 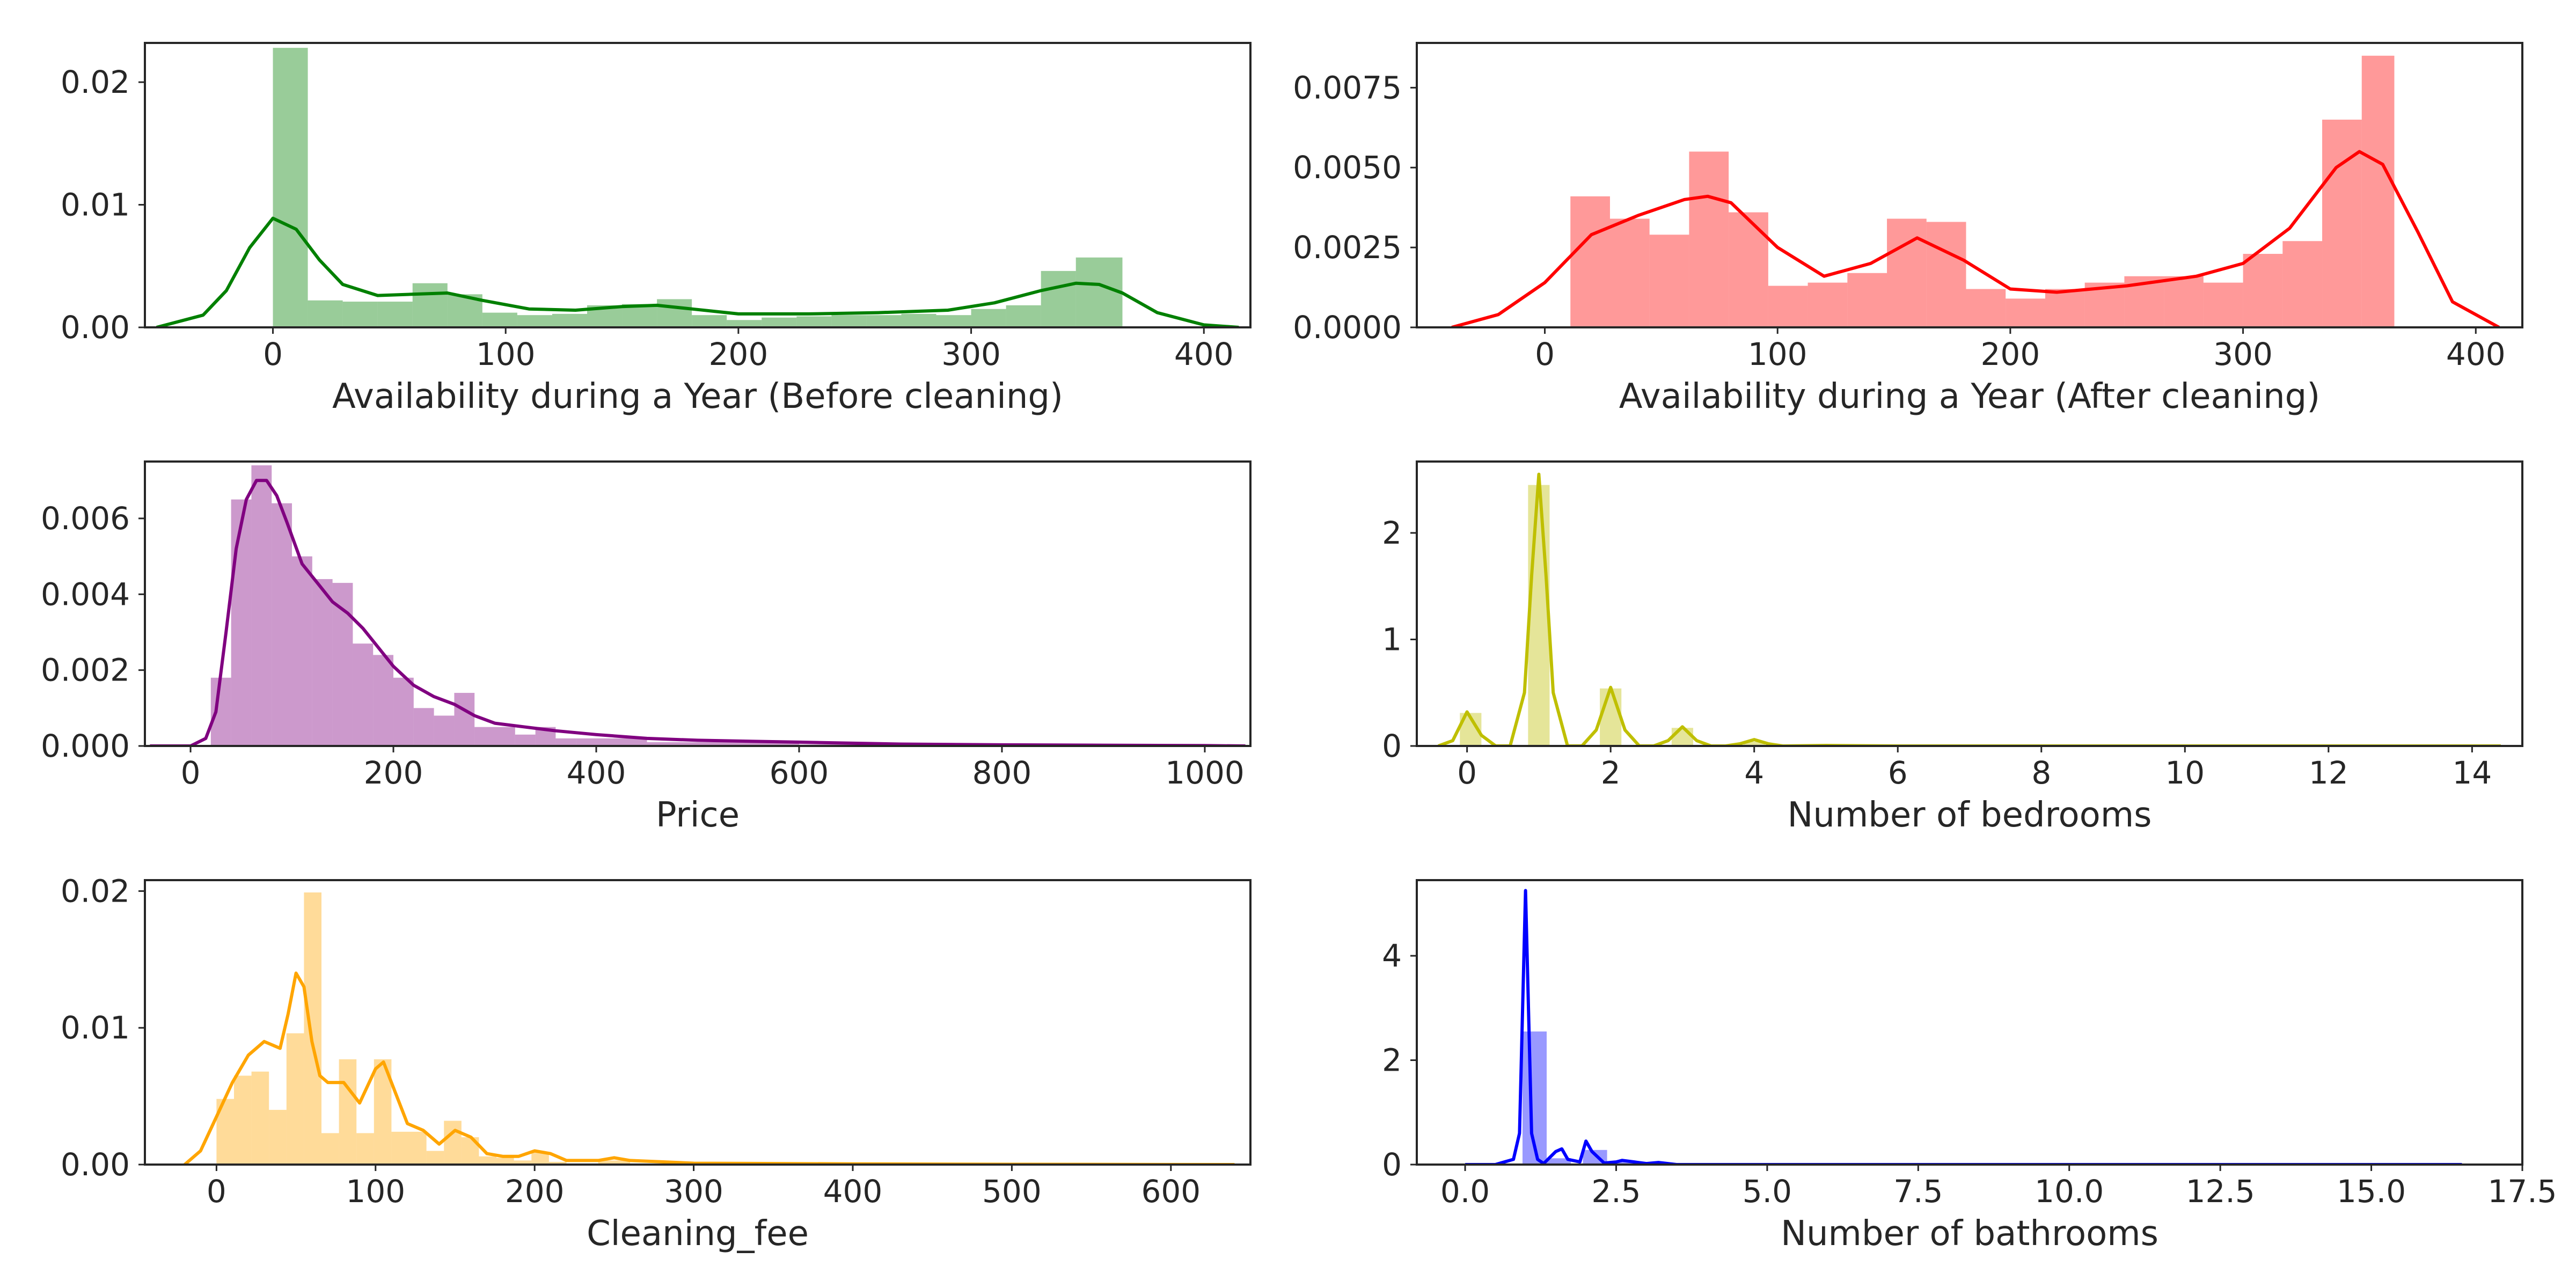 What do you see at coordinates (1969, 1234) in the screenshot?
I see `x-axis-label: Number of bathrooms` at bounding box center [1969, 1234].